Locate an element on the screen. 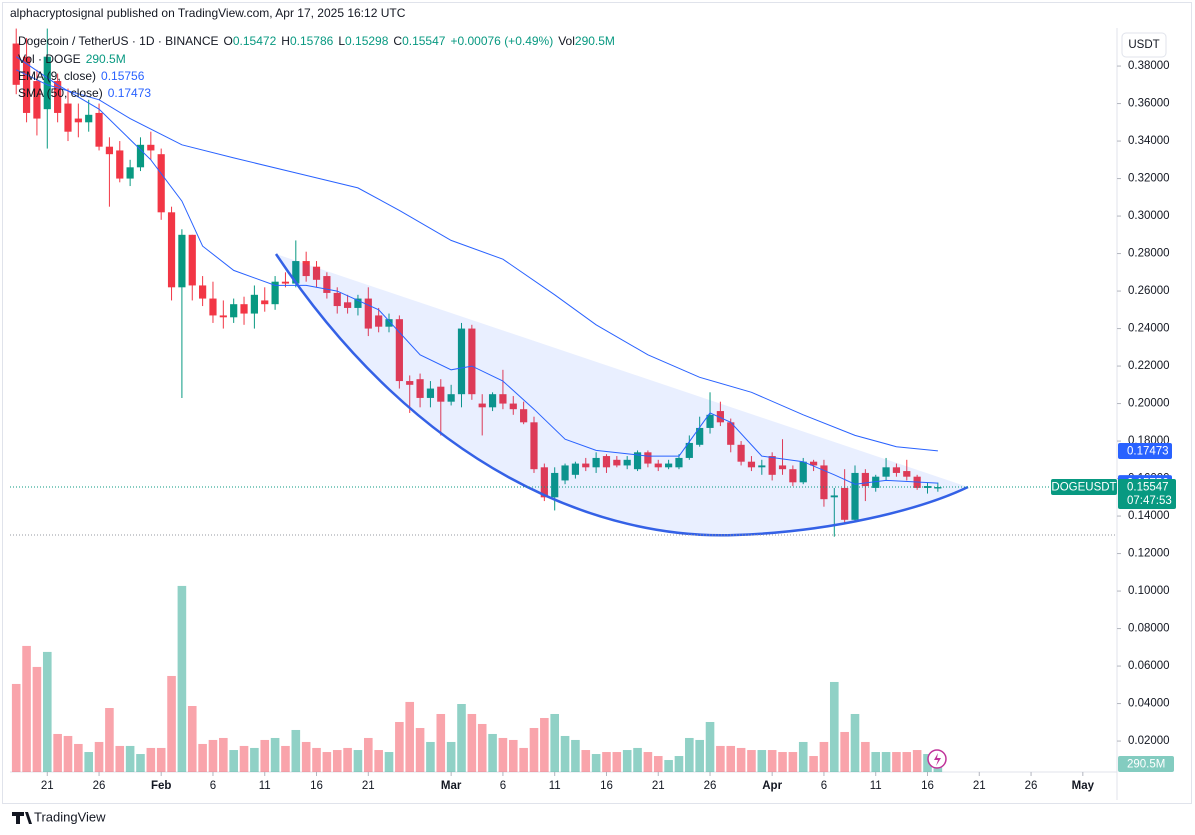 Image resolution: width=1195 pixels, height=835 pixels. y-tick-label: 0.34000 is located at coordinates (1149, 141).